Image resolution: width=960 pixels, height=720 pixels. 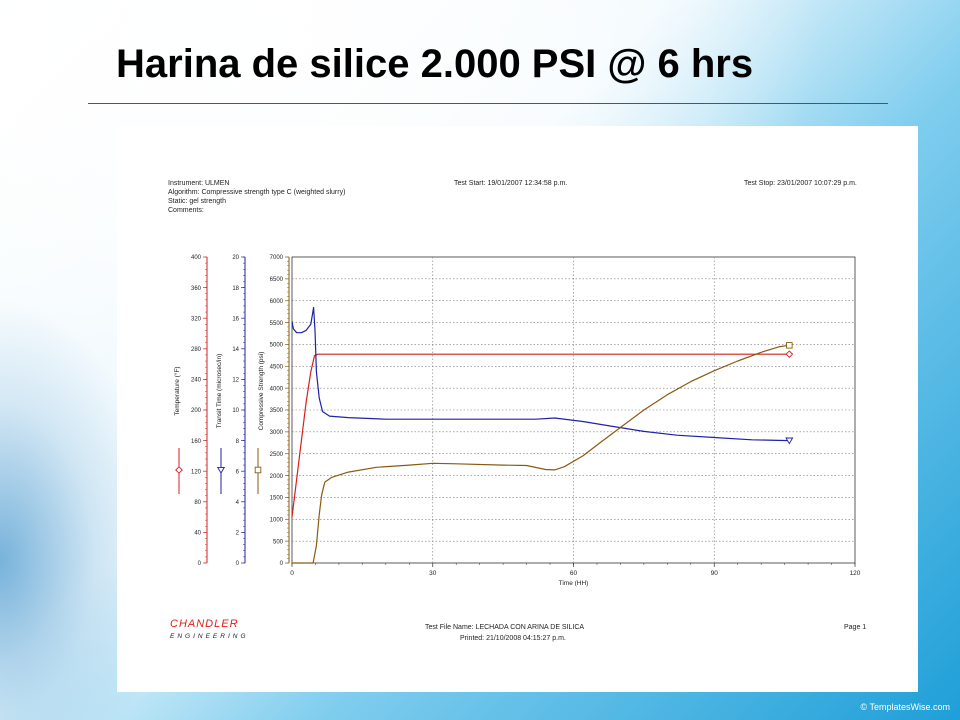 What do you see at coordinates (433, 573) in the screenshot?
I see `x-tick-label: 30` at bounding box center [433, 573].